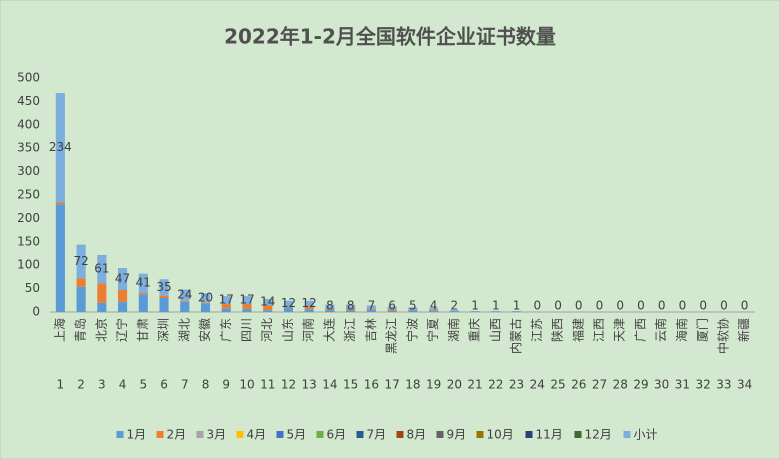  Describe the element at coordinates (475, 330) in the screenshot. I see `x-tick-label: 重庆` at that location.